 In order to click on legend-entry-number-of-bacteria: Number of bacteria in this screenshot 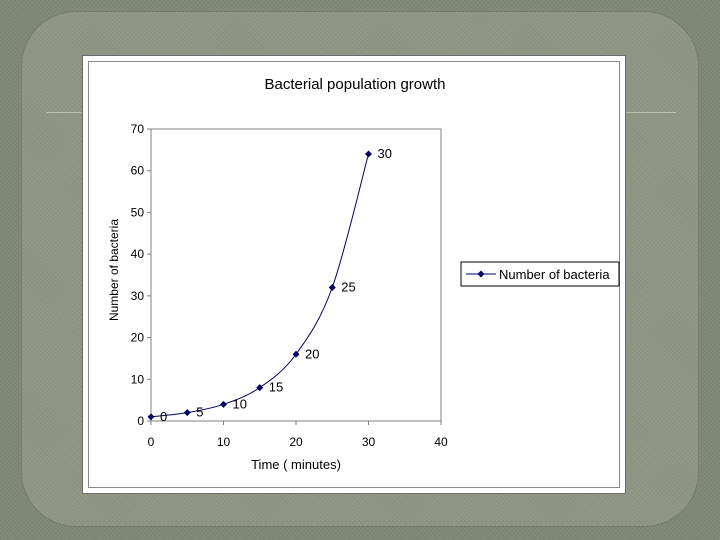, I will do `click(554, 274)`.